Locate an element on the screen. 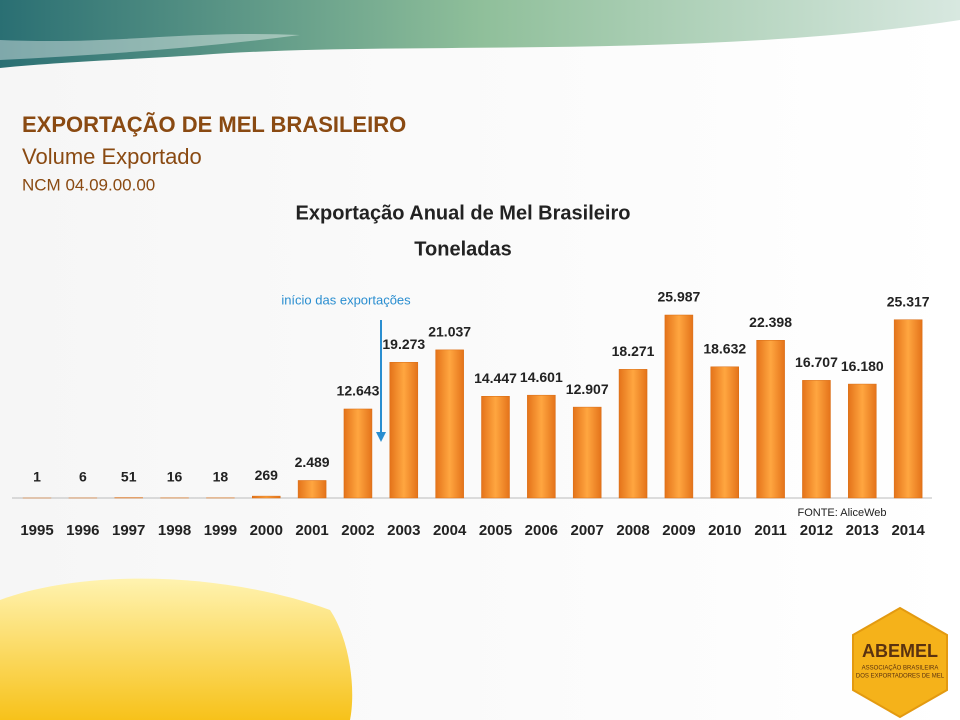 This screenshot has width=960, height=720. x-tick-label: 1998 is located at coordinates (174, 530).